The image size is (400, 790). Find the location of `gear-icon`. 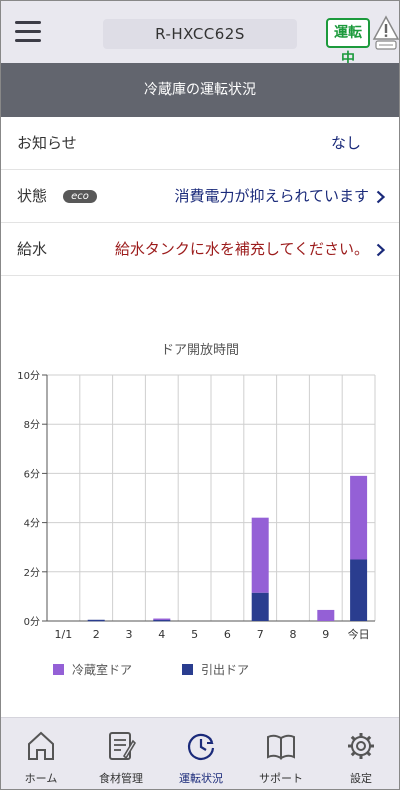

gear-icon is located at coordinates (361, 746).